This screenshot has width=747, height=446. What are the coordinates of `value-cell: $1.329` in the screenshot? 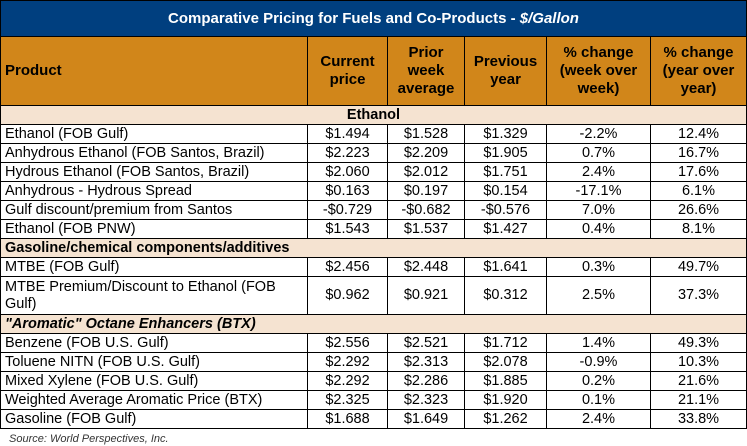 It's located at (505, 134).